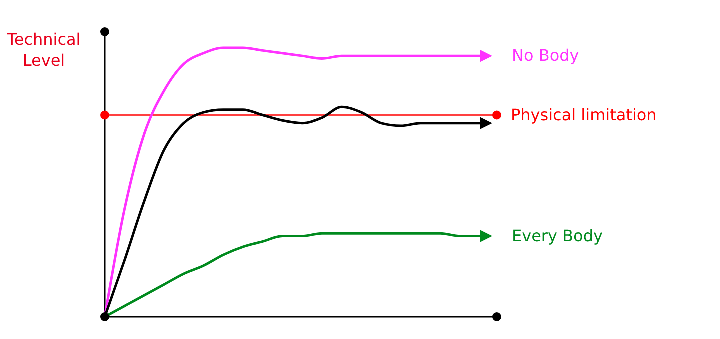  Describe the element at coordinates (546, 56) in the screenshot. I see `text: No Body` at that location.